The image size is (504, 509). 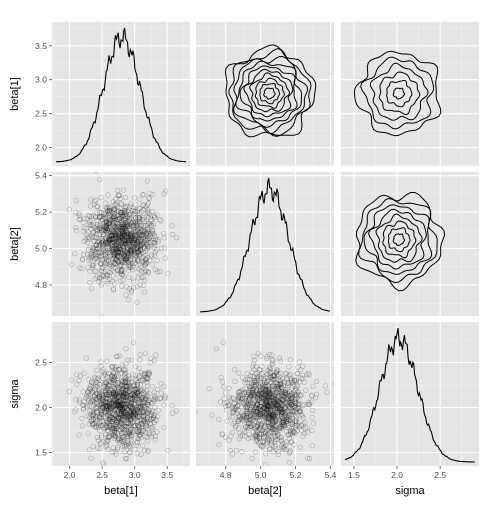 What do you see at coordinates (265, 94) in the screenshot?
I see `panel-plot-area` at bounding box center [265, 94].